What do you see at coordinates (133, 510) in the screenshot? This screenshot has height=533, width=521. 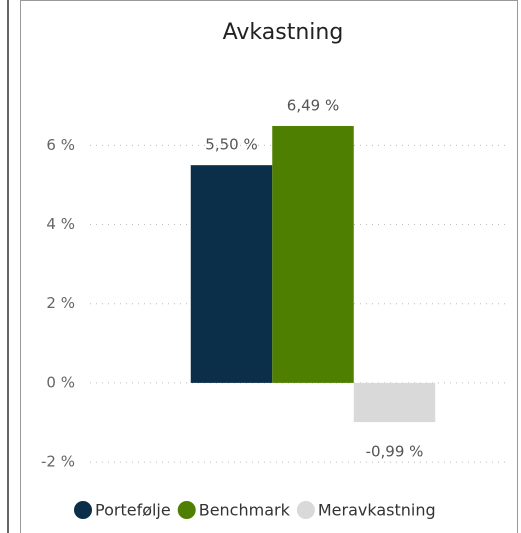 I see `legend-label: Portefølje` at bounding box center [133, 510].